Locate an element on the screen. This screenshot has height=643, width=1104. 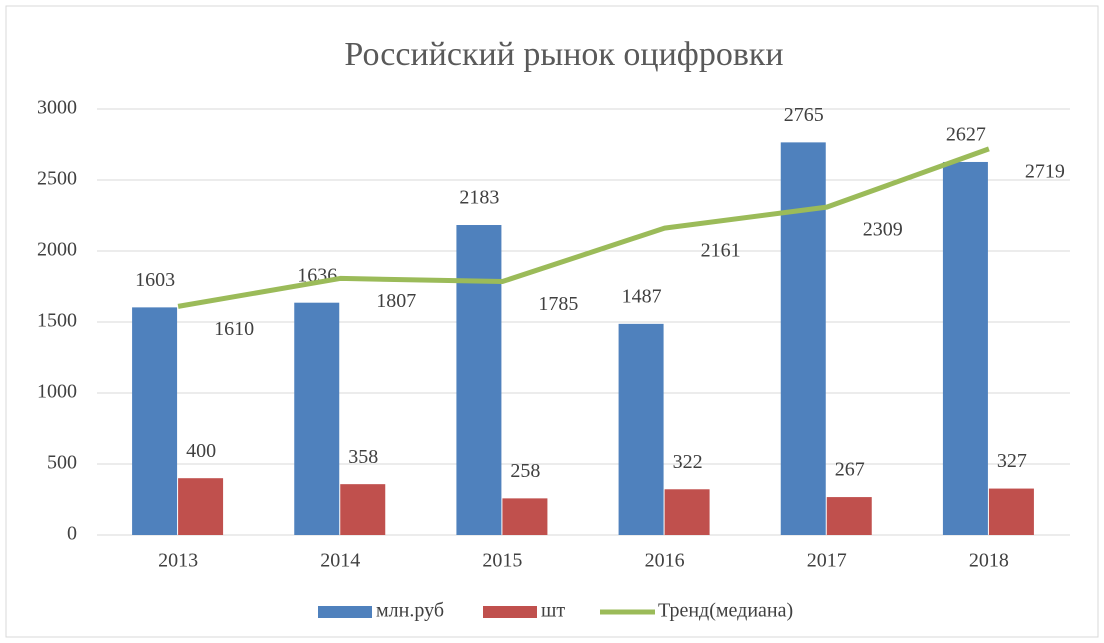
legend-label: шт is located at coordinates (553, 611).